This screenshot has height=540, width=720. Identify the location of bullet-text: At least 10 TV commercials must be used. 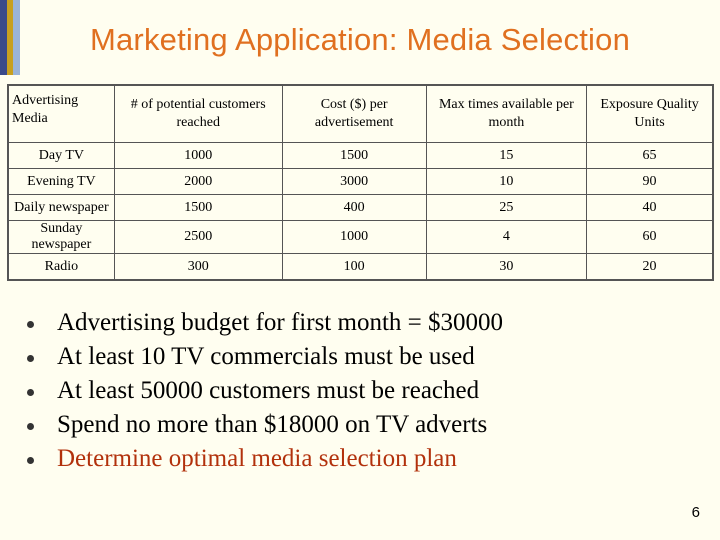
(266, 356).